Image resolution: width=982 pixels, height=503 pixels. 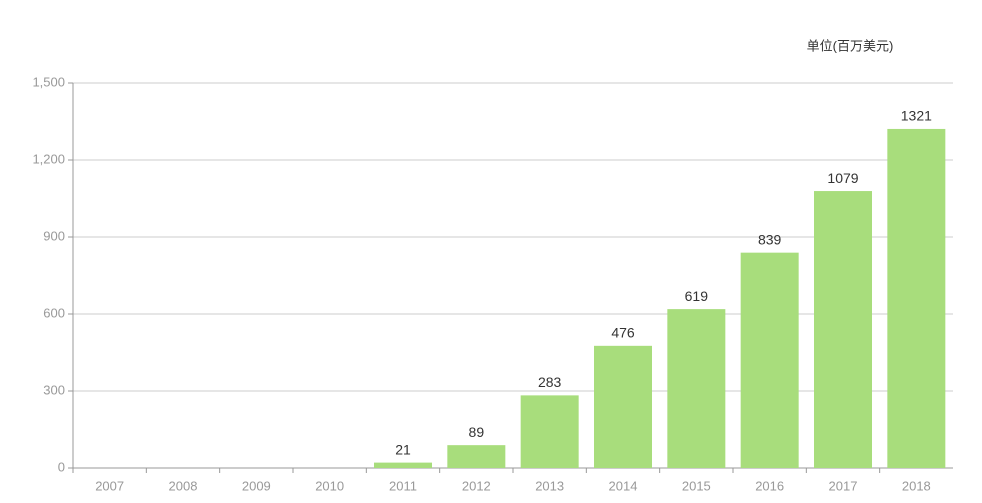 I want to click on y-tick-label: 600, so click(x=54, y=312).